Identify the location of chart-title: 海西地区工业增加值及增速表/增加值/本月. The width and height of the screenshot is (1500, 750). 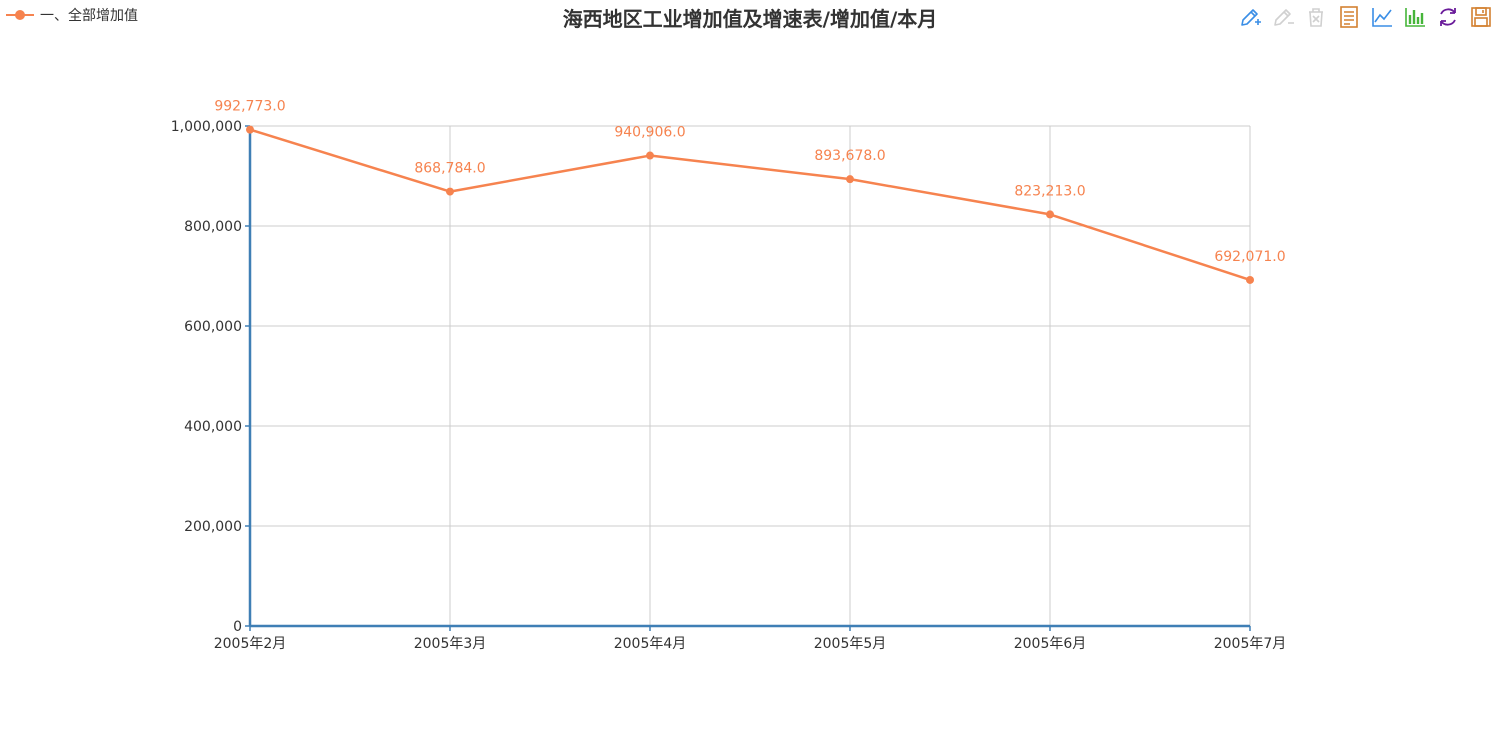
(750, 19).